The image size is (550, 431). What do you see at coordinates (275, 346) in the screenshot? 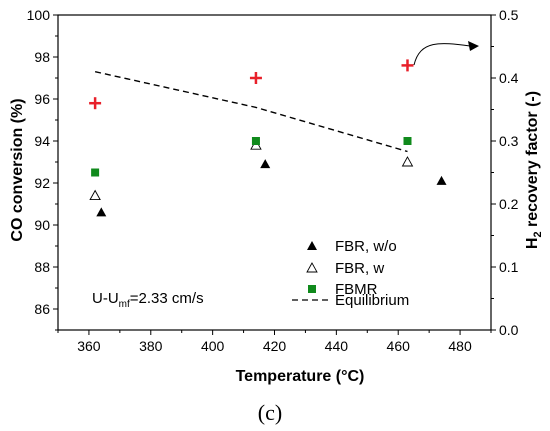
I see `x-tick-label: 420` at bounding box center [275, 346].